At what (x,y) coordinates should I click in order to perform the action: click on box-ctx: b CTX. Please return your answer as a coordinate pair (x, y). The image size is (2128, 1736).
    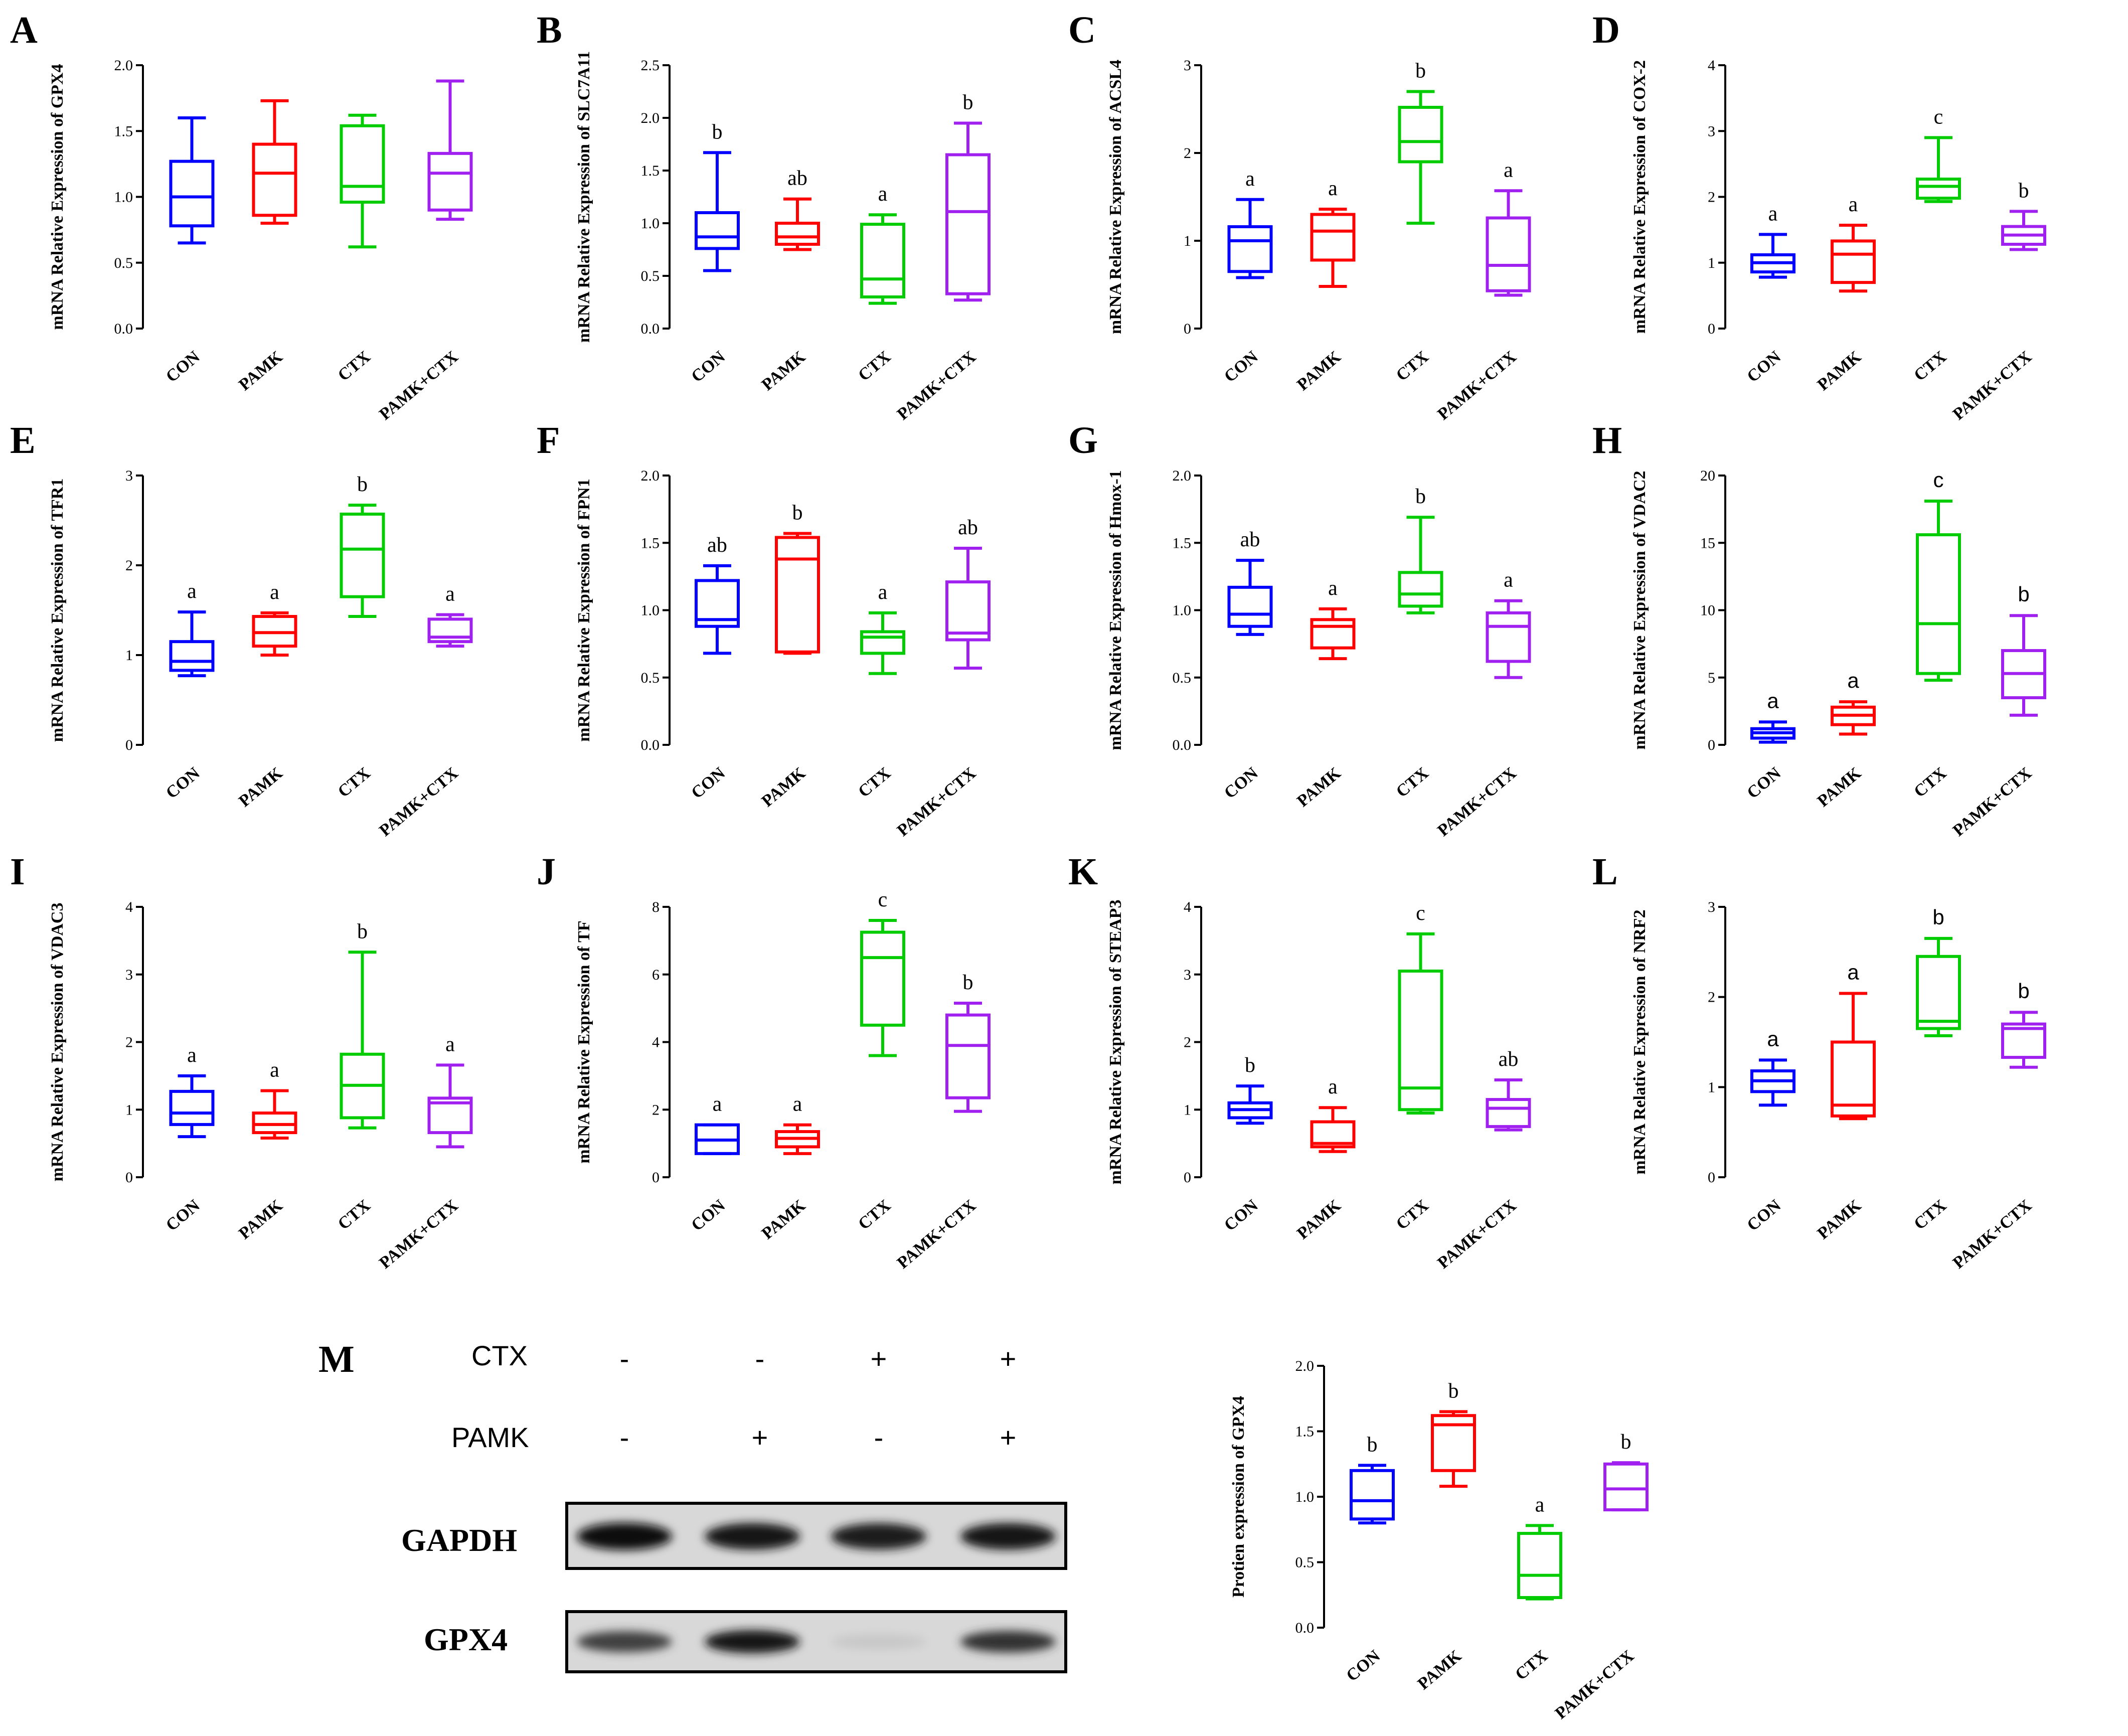
    Looking at the image, I should click on (1935, 1069).